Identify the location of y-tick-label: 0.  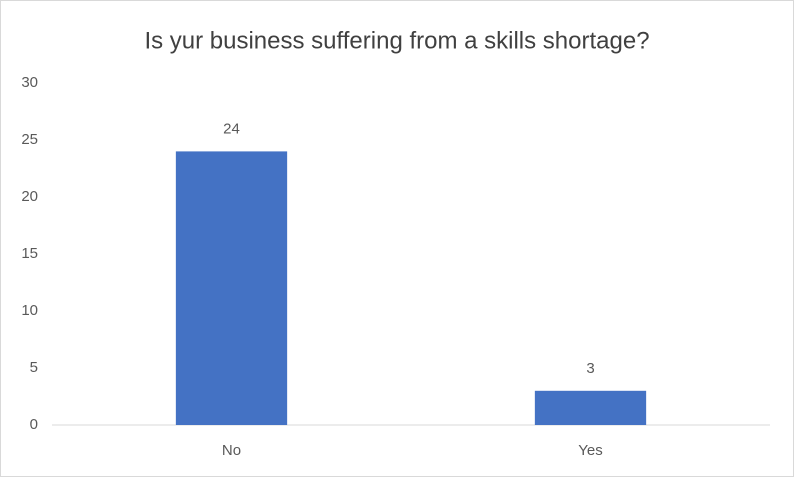
(34, 424).